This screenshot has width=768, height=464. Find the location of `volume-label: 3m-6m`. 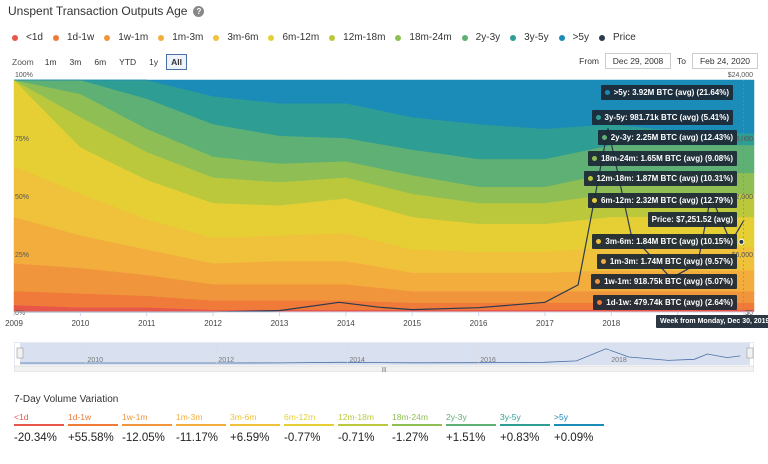

volume-label: 3m-6m is located at coordinates (255, 419).